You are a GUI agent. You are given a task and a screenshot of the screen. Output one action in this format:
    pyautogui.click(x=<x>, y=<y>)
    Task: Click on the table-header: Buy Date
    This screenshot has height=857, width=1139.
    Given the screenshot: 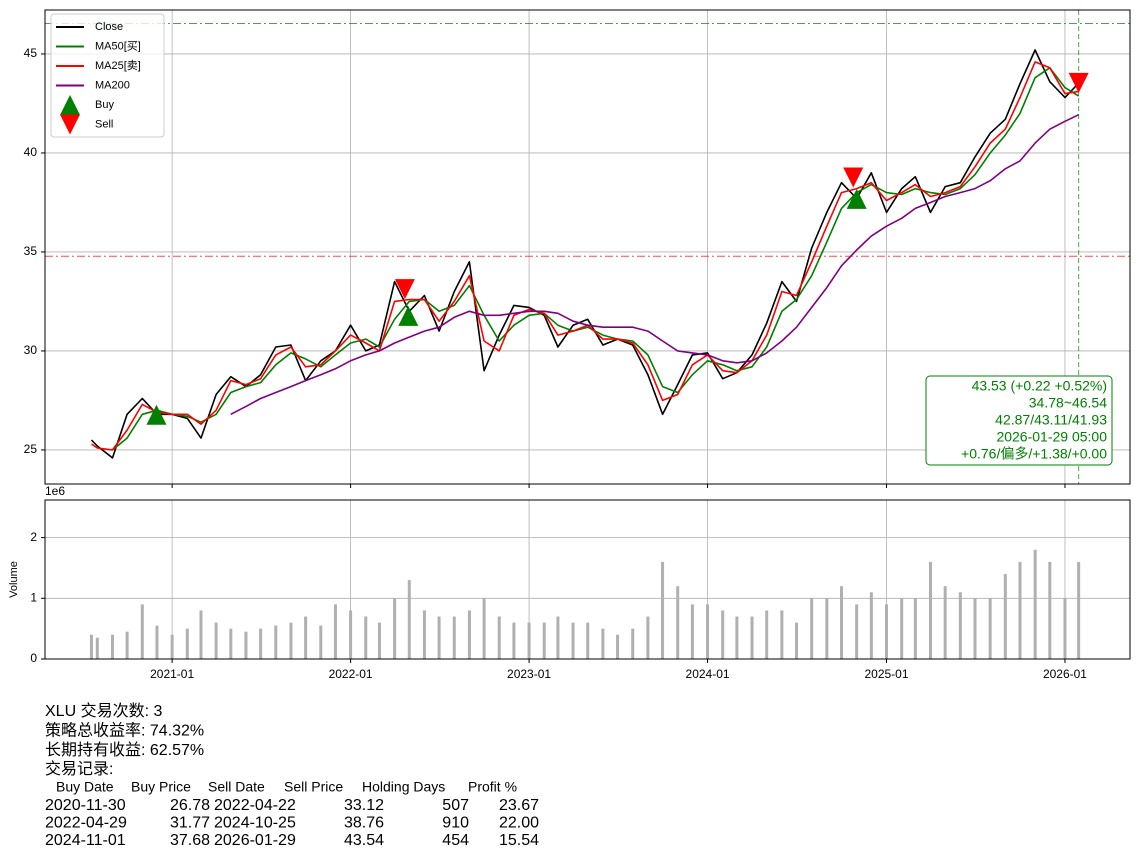 What is the action you would take?
    pyautogui.click(x=85, y=787)
    